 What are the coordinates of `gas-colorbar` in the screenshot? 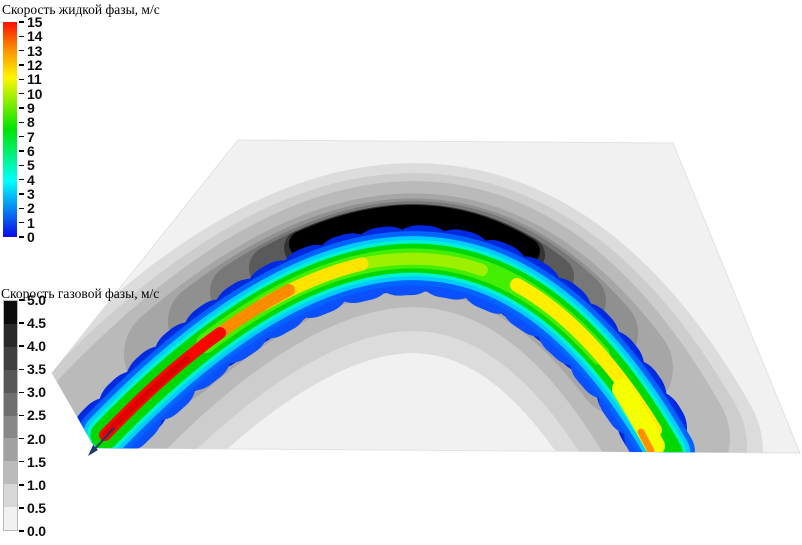 It's located at (10, 415).